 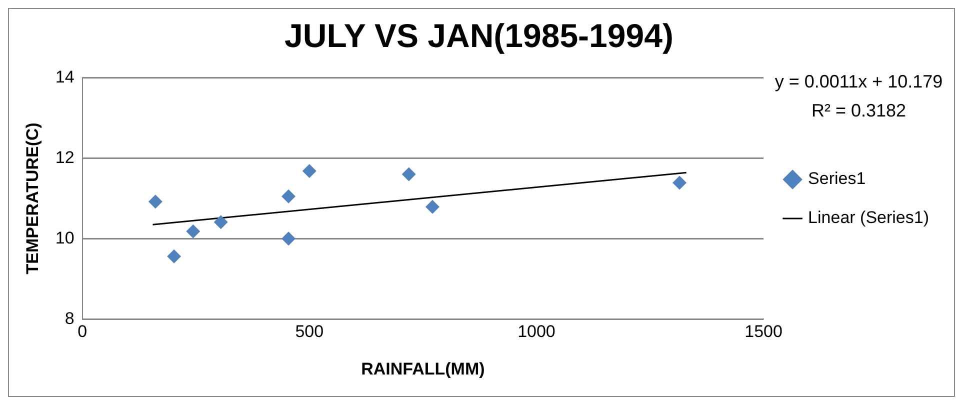 What do you see at coordinates (859, 110) in the screenshot?
I see `text: R² = 0.3182` at bounding box center [859, 110].